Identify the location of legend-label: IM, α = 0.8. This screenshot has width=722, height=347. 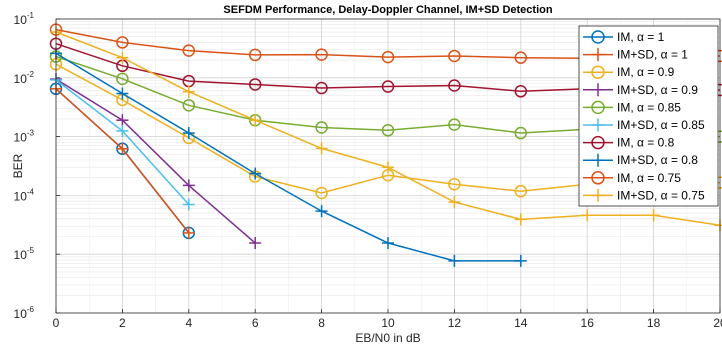
(646, 143).